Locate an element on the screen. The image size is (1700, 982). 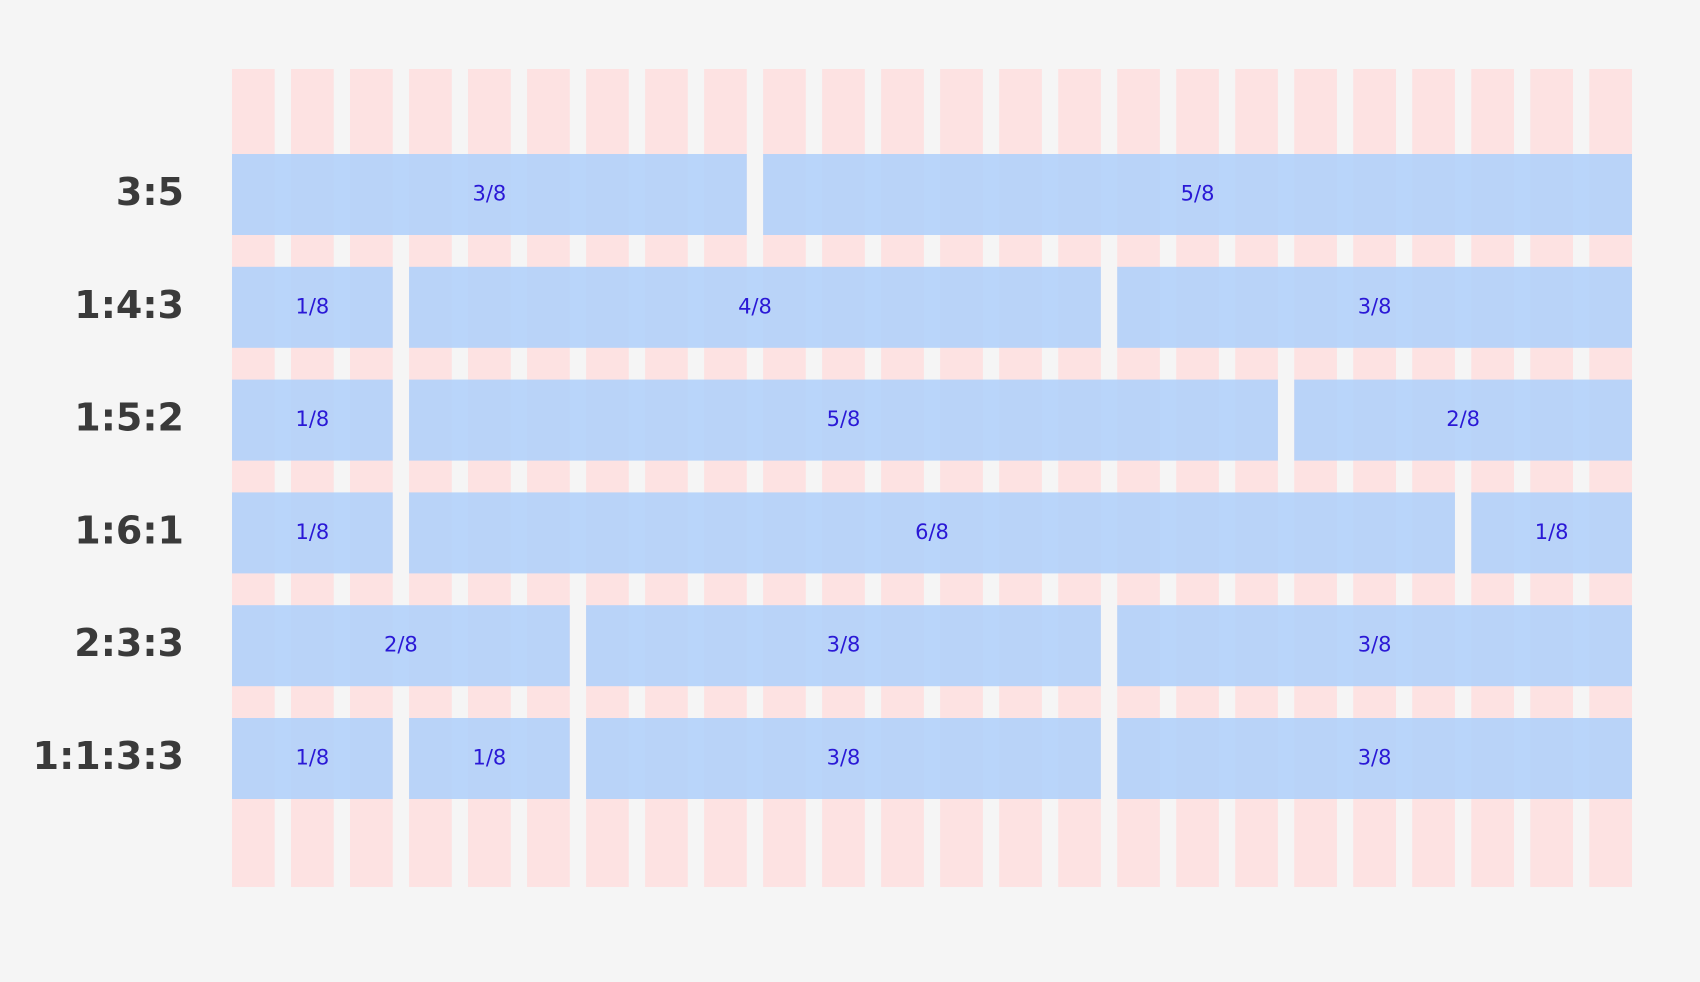
segment-label: 4/8 is located at coordinates (755, 306).